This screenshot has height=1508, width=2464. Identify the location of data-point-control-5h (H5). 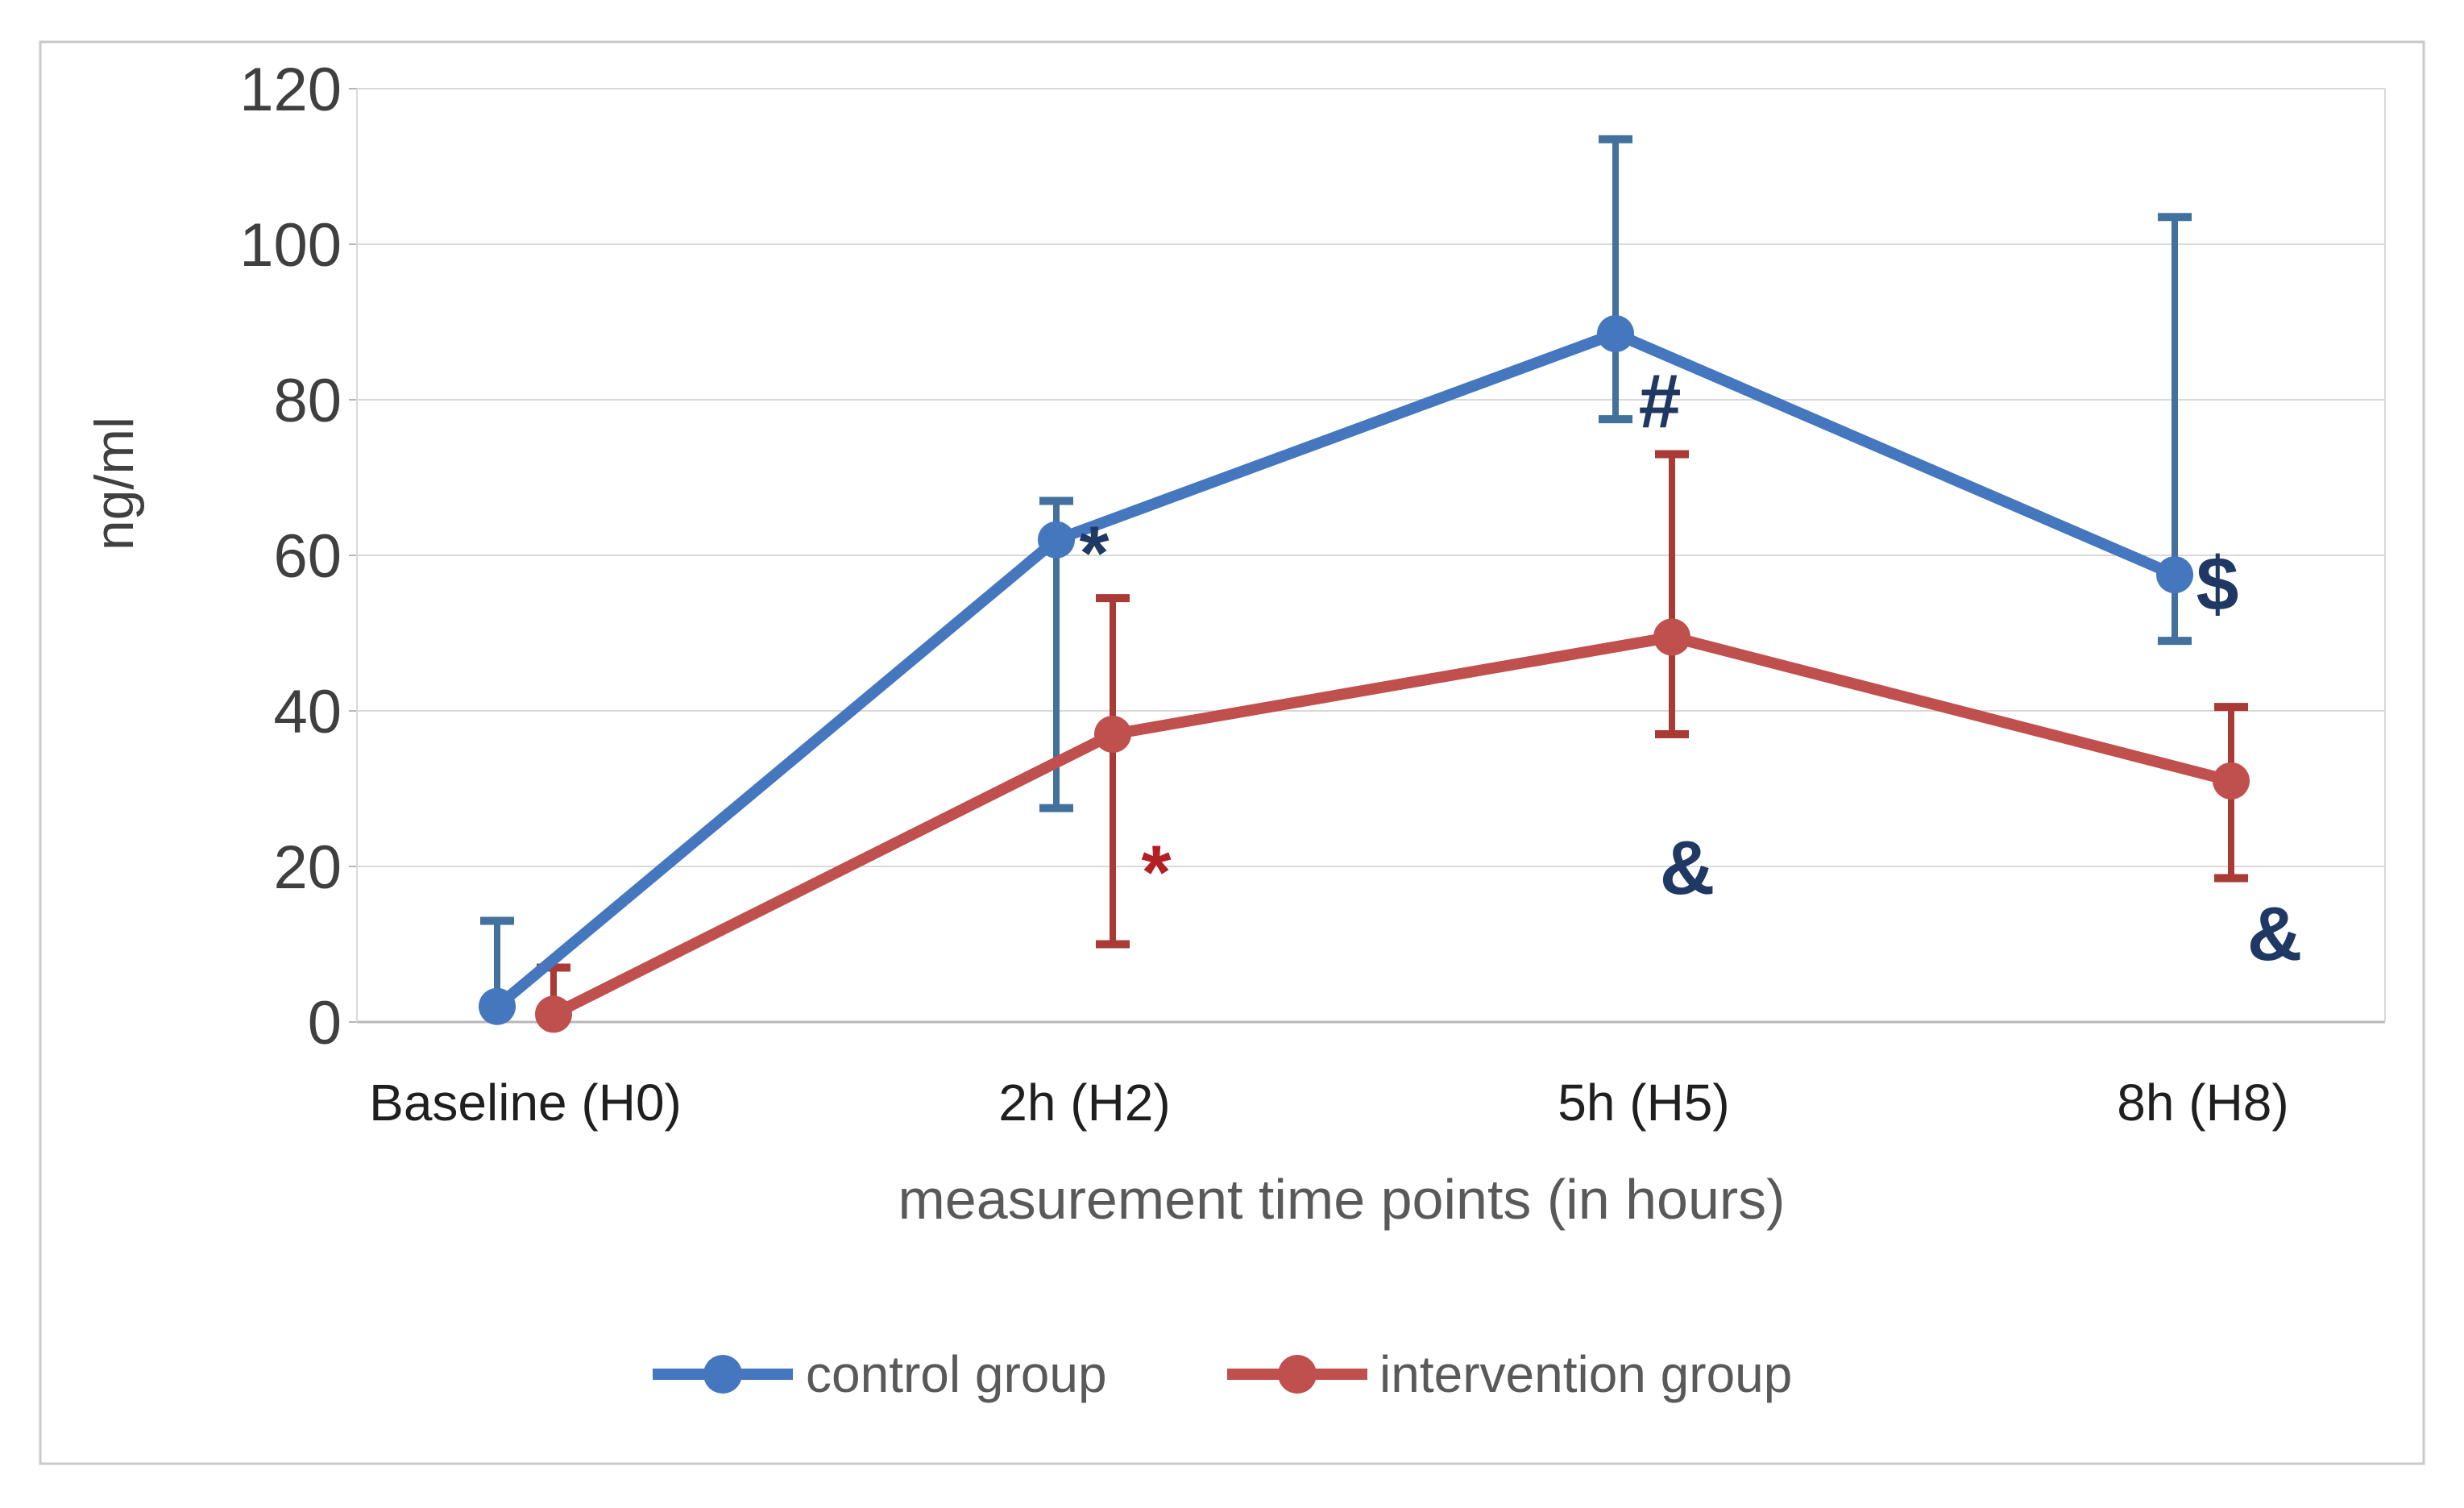
(1615, 333).